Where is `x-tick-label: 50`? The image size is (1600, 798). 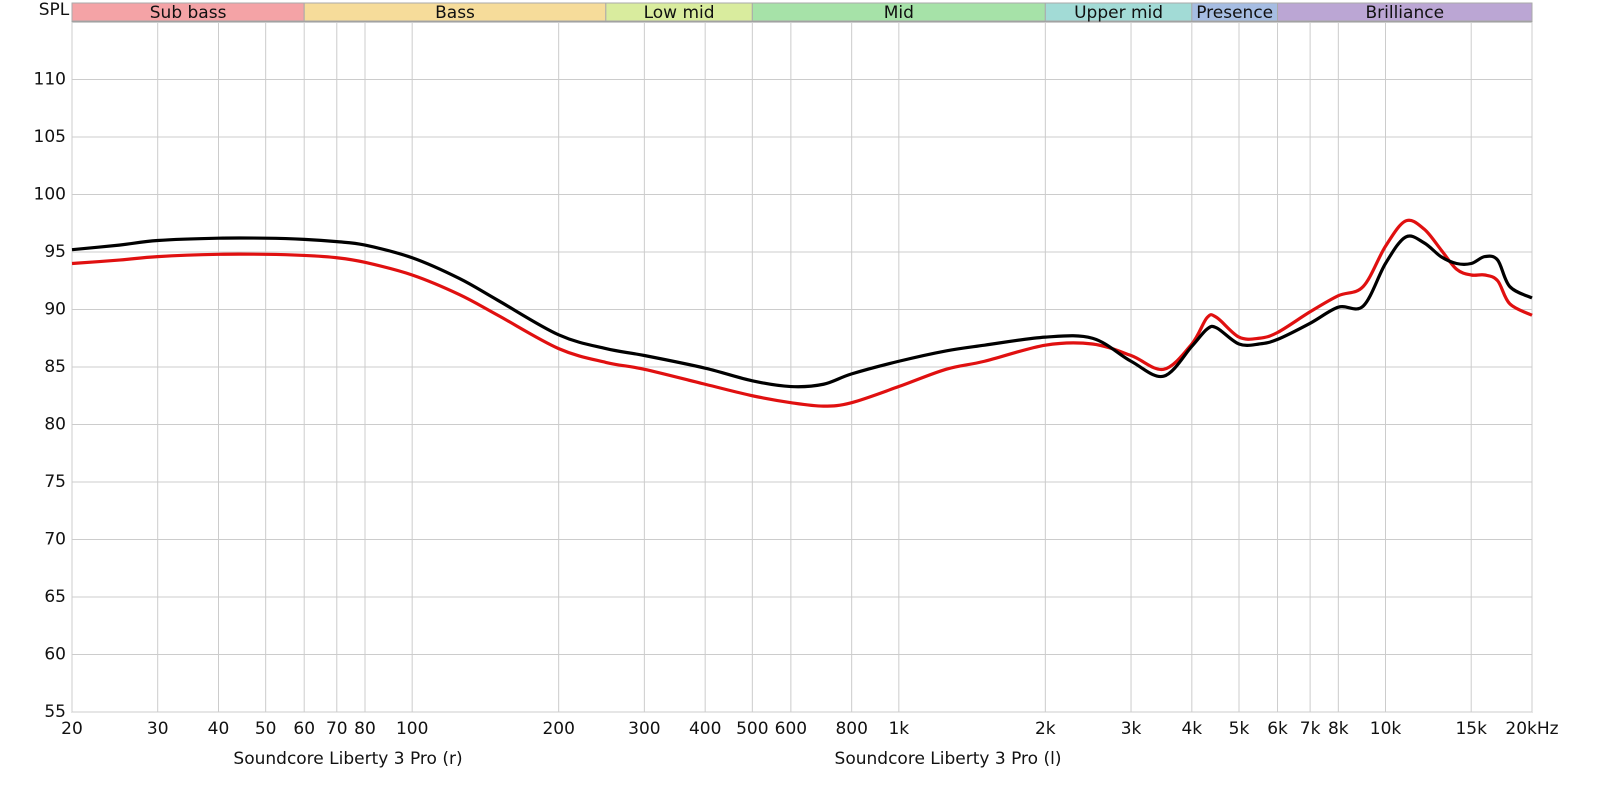
x-tick-label: 50 is located at coordinates (266, 729).